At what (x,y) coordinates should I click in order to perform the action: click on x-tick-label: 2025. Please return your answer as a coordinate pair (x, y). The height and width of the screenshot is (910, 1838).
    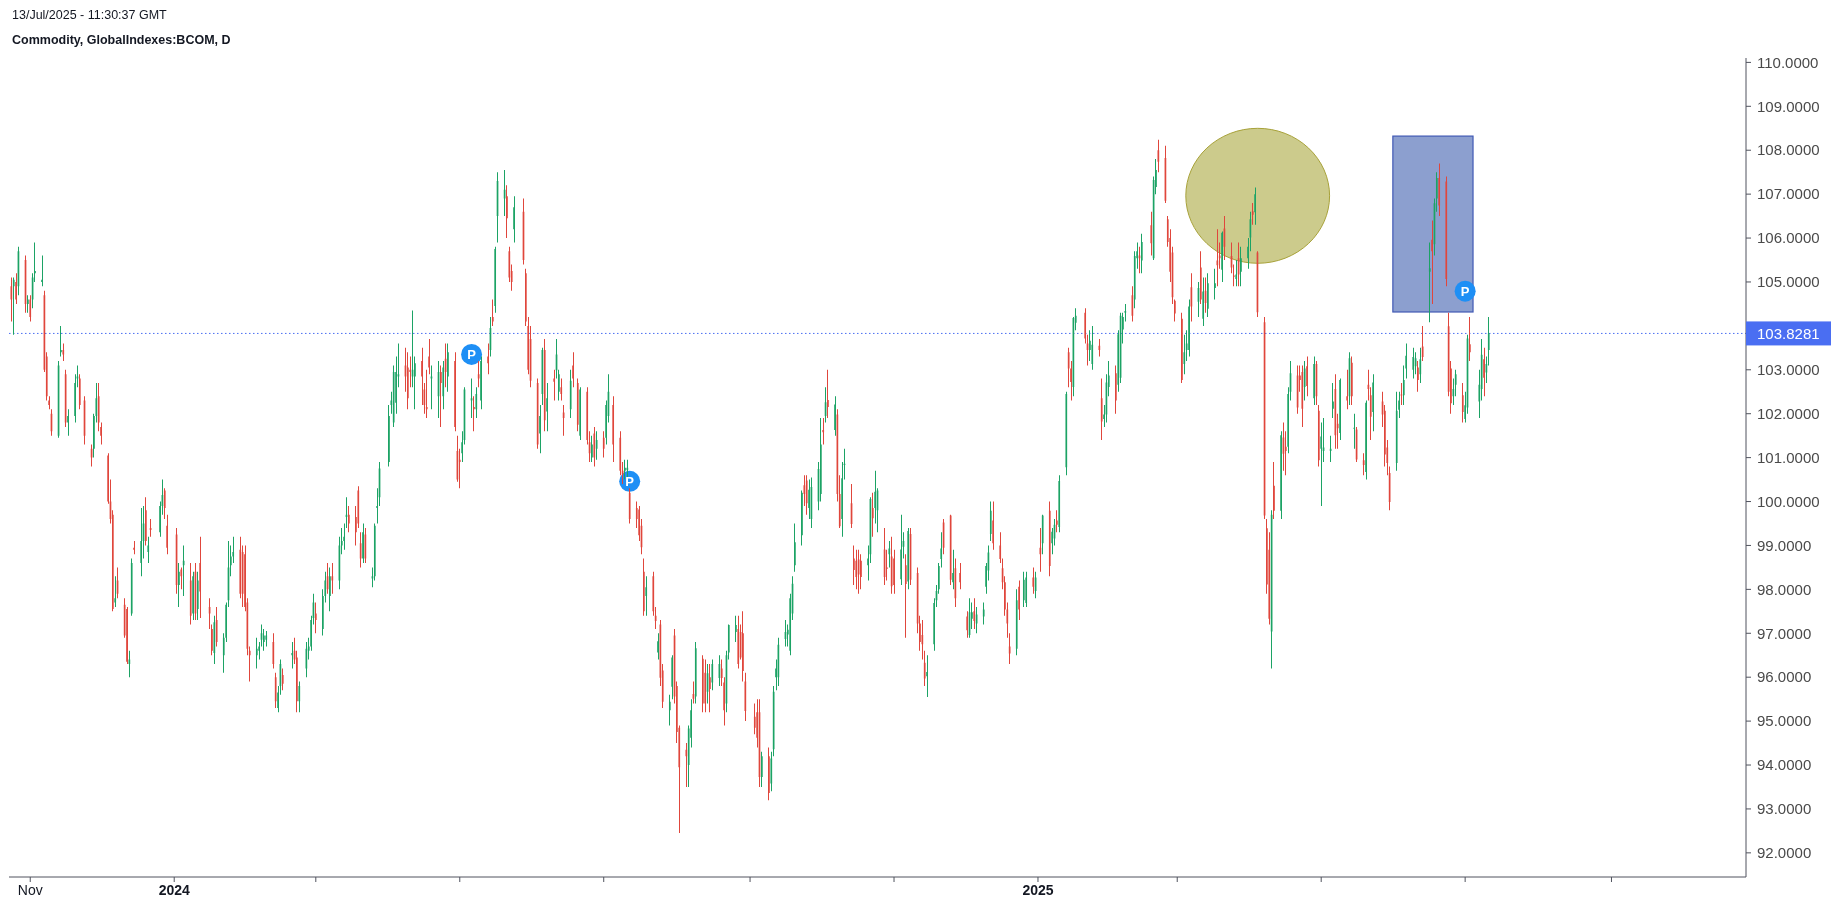
    Looking at the image, I should click on (1038, 890).